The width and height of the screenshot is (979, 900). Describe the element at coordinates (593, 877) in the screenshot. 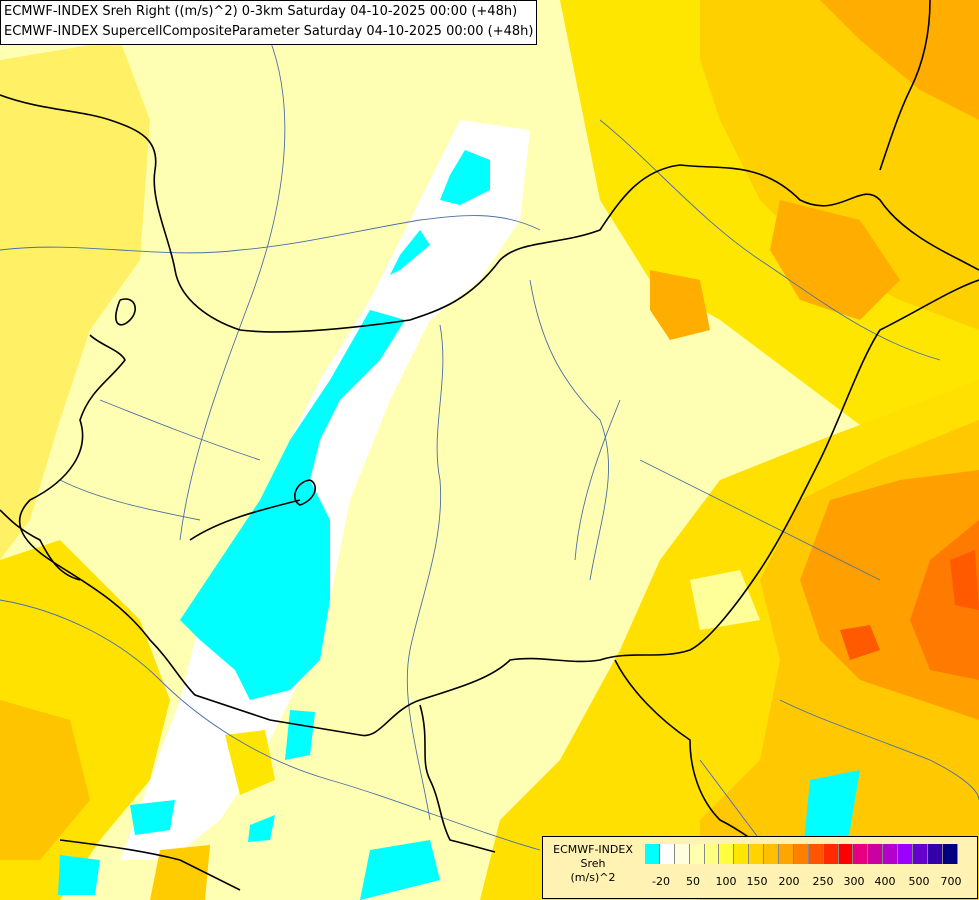

I see `legend-title-line-3: (m/s)^2` at that location.